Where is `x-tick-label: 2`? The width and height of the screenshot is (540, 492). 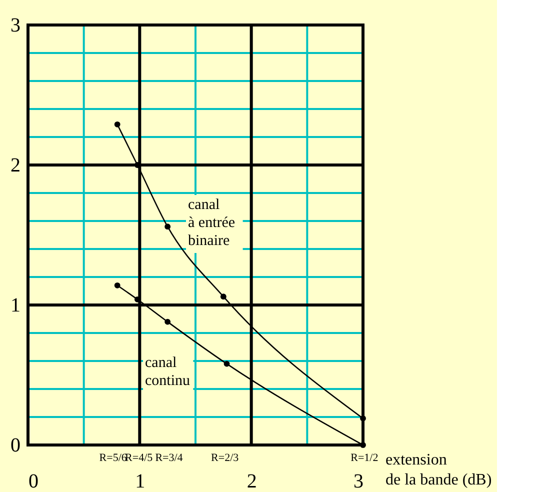 x-tick-label: 2 is located at coordinates (251, 481).